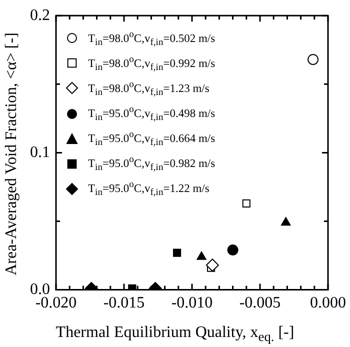 The height and width of the screenshot is (347, 350). I want to click on x-tick-label: 0.000, so click(328, 303).